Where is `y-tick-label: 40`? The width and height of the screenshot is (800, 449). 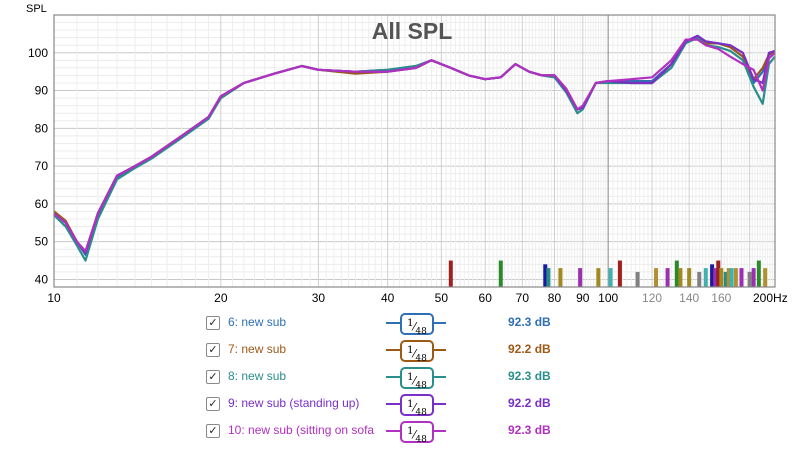
y-tick-label: 40 is located at coordinates (42, 279).